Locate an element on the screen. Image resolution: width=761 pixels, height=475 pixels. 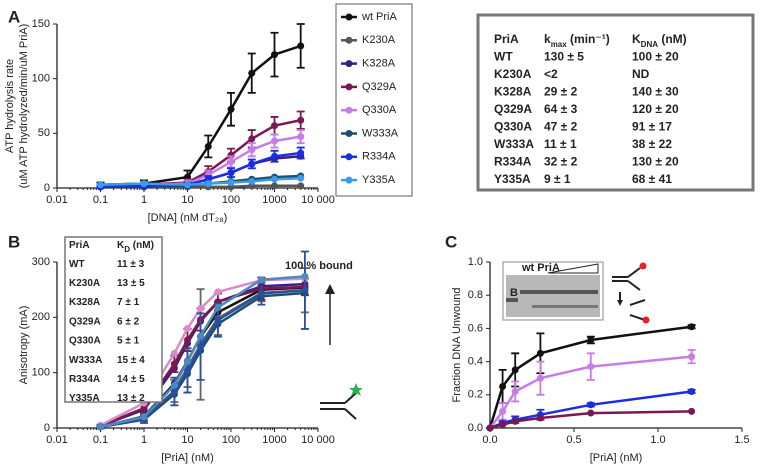
table-cell: 13 ± 2 is located at coordinates (131, 398).